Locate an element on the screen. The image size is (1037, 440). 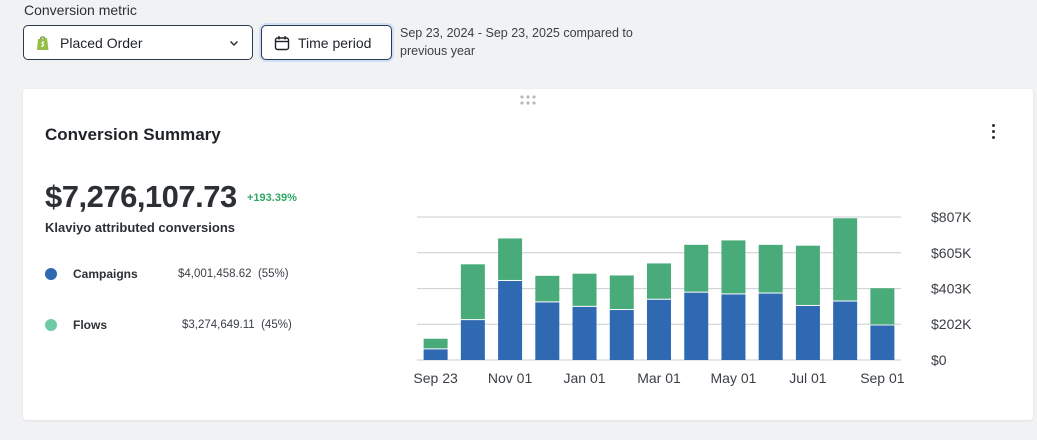
x-tick-label: Nov 01 is located at coordinates (510, 378).